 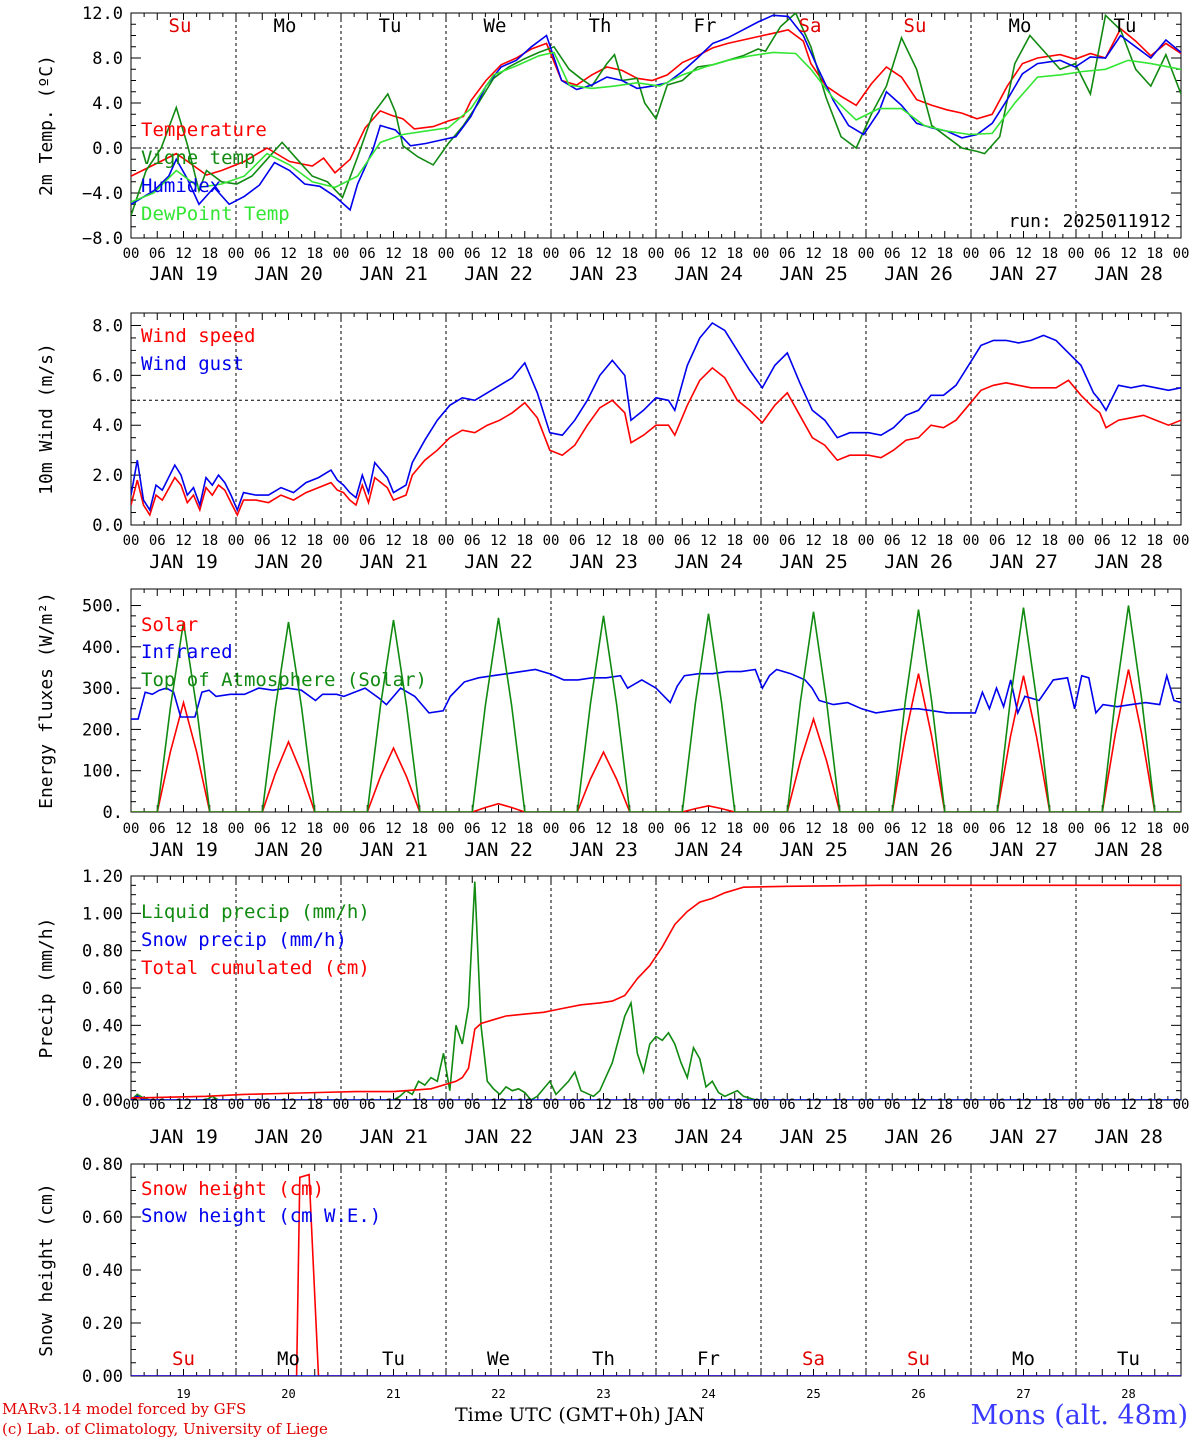 I want to click on legend-entry: Snow precip (mm/h), so click(x=244, y=940).